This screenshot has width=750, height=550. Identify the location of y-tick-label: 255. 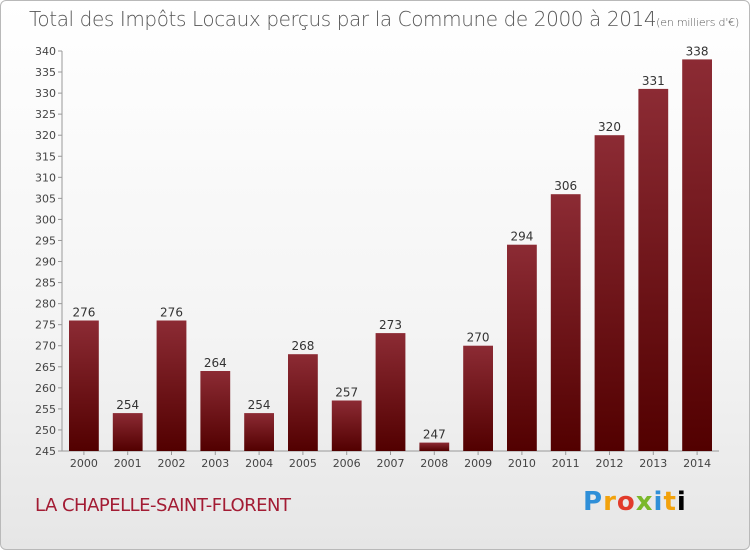
(45, 409).